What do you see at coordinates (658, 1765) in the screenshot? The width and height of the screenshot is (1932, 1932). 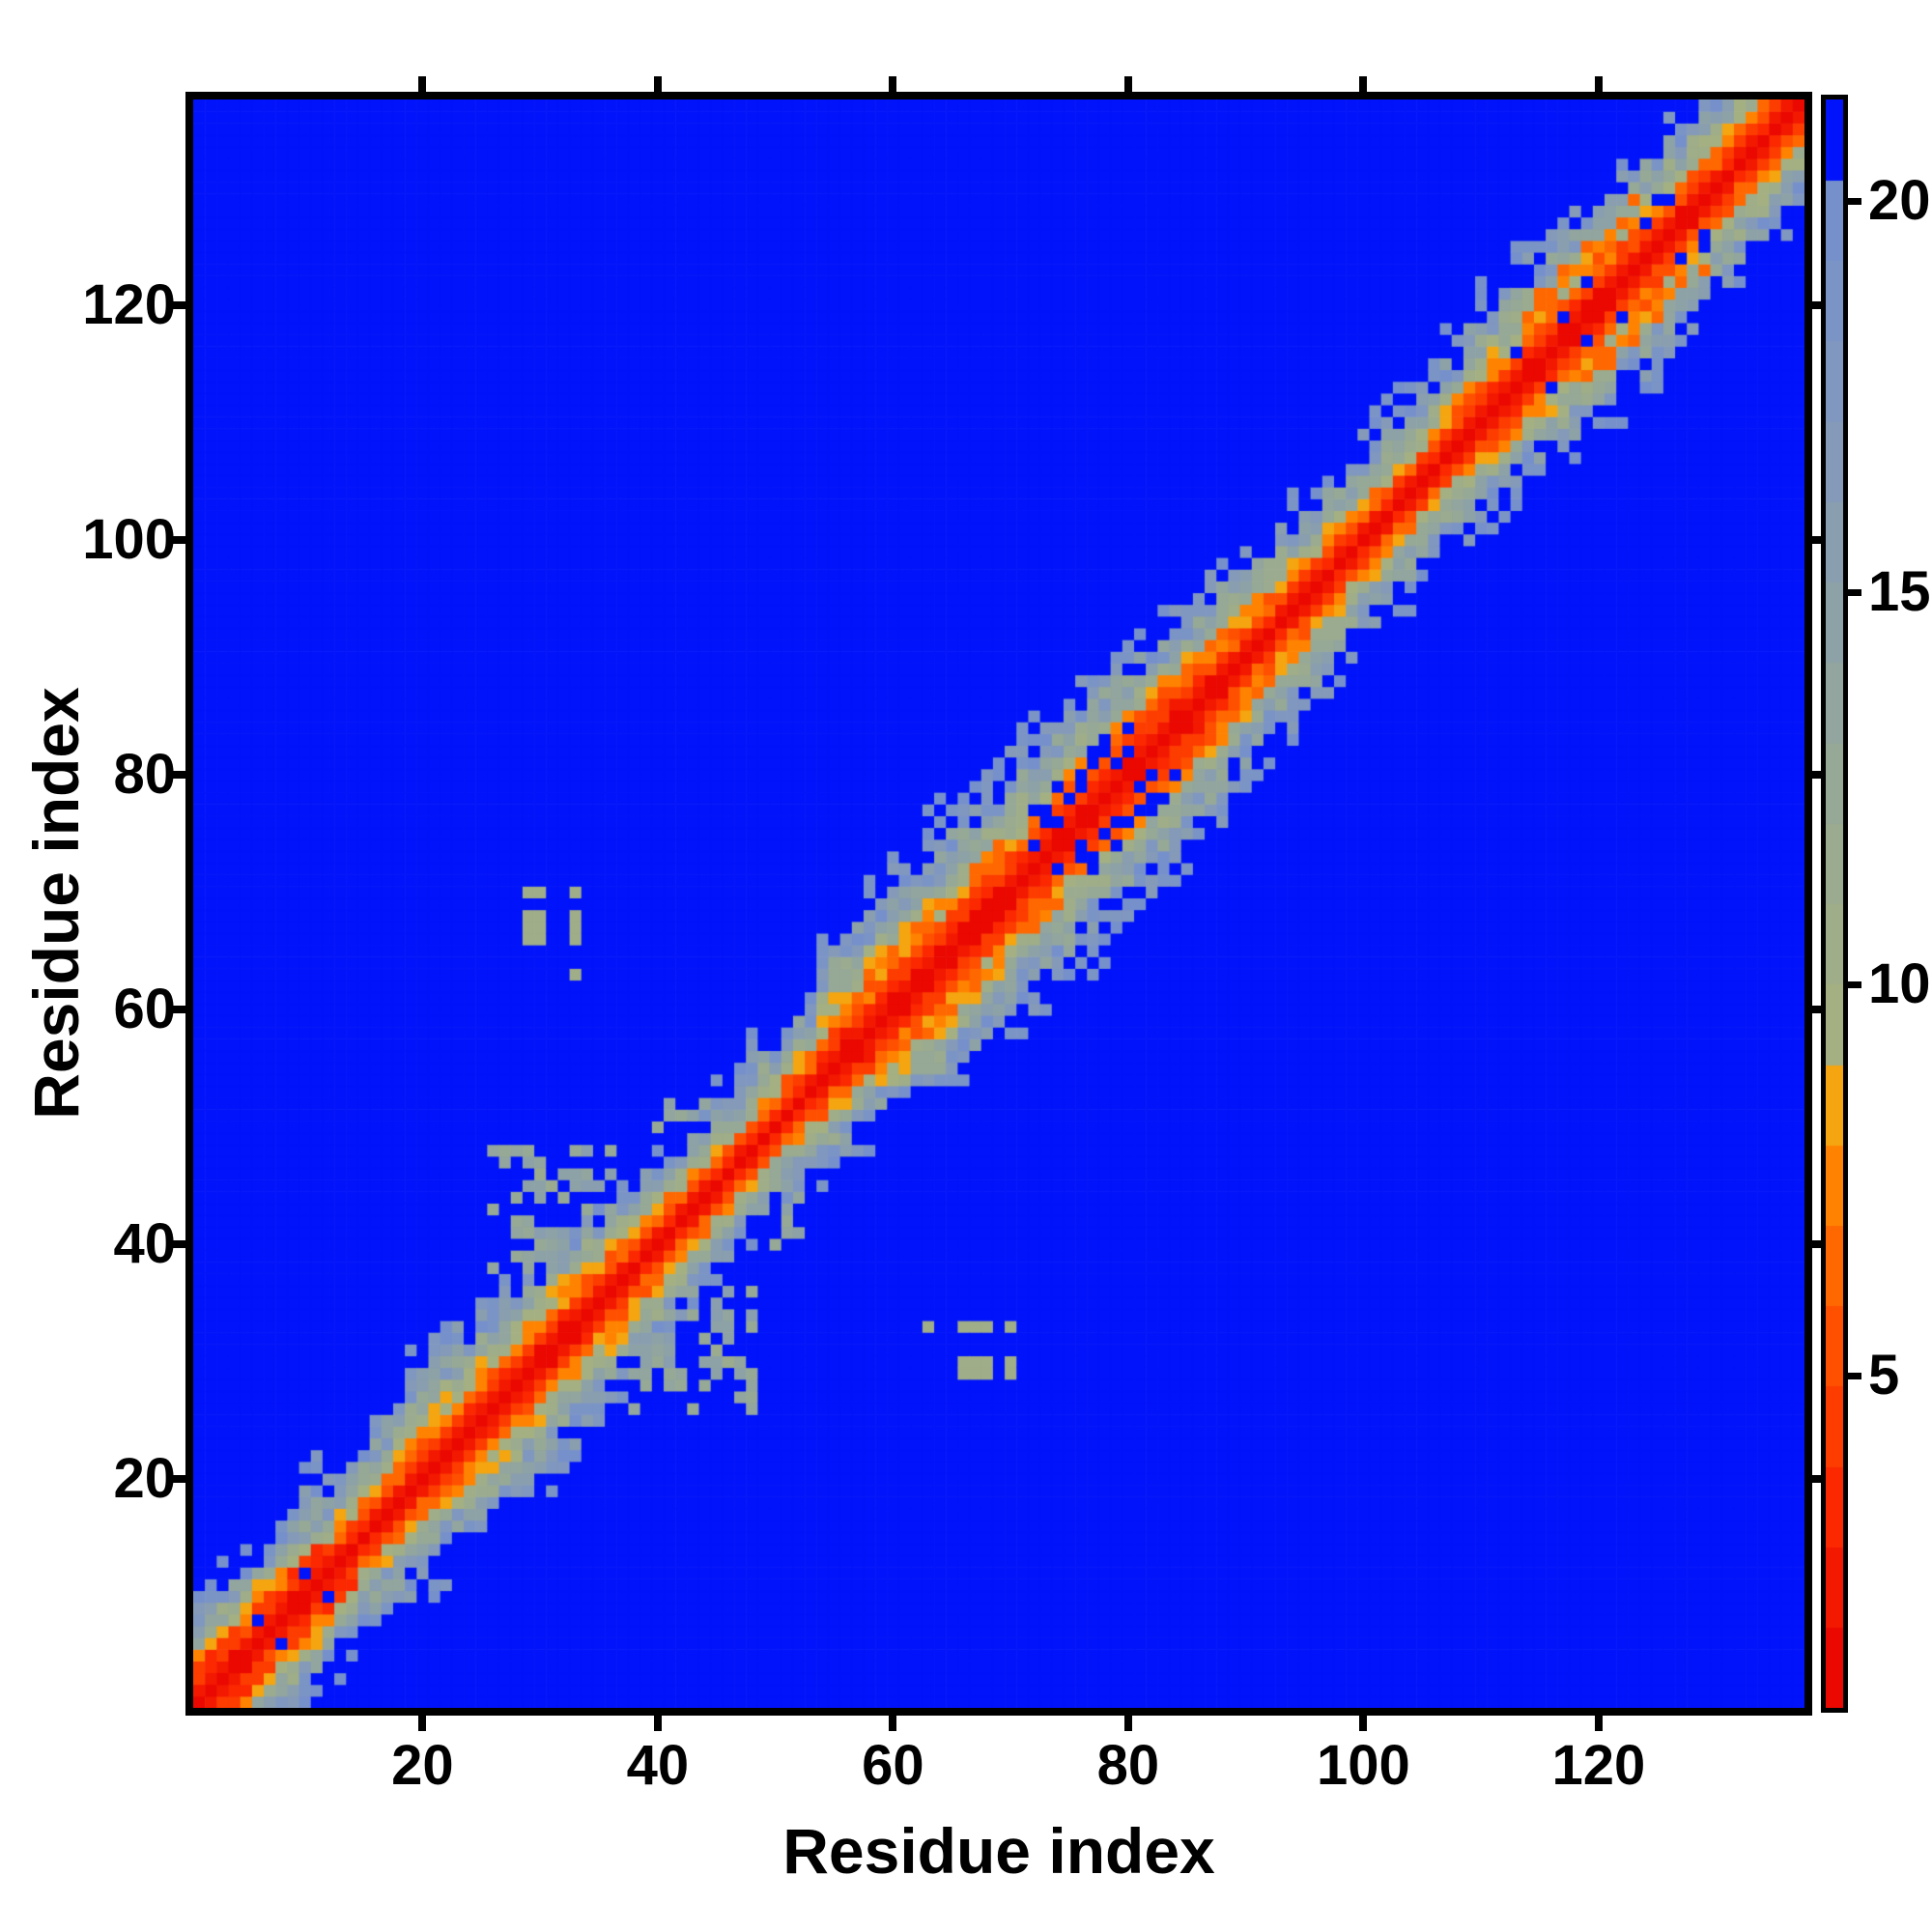 I see `x-tick-label: 40` at bounding box center [658, 1765].